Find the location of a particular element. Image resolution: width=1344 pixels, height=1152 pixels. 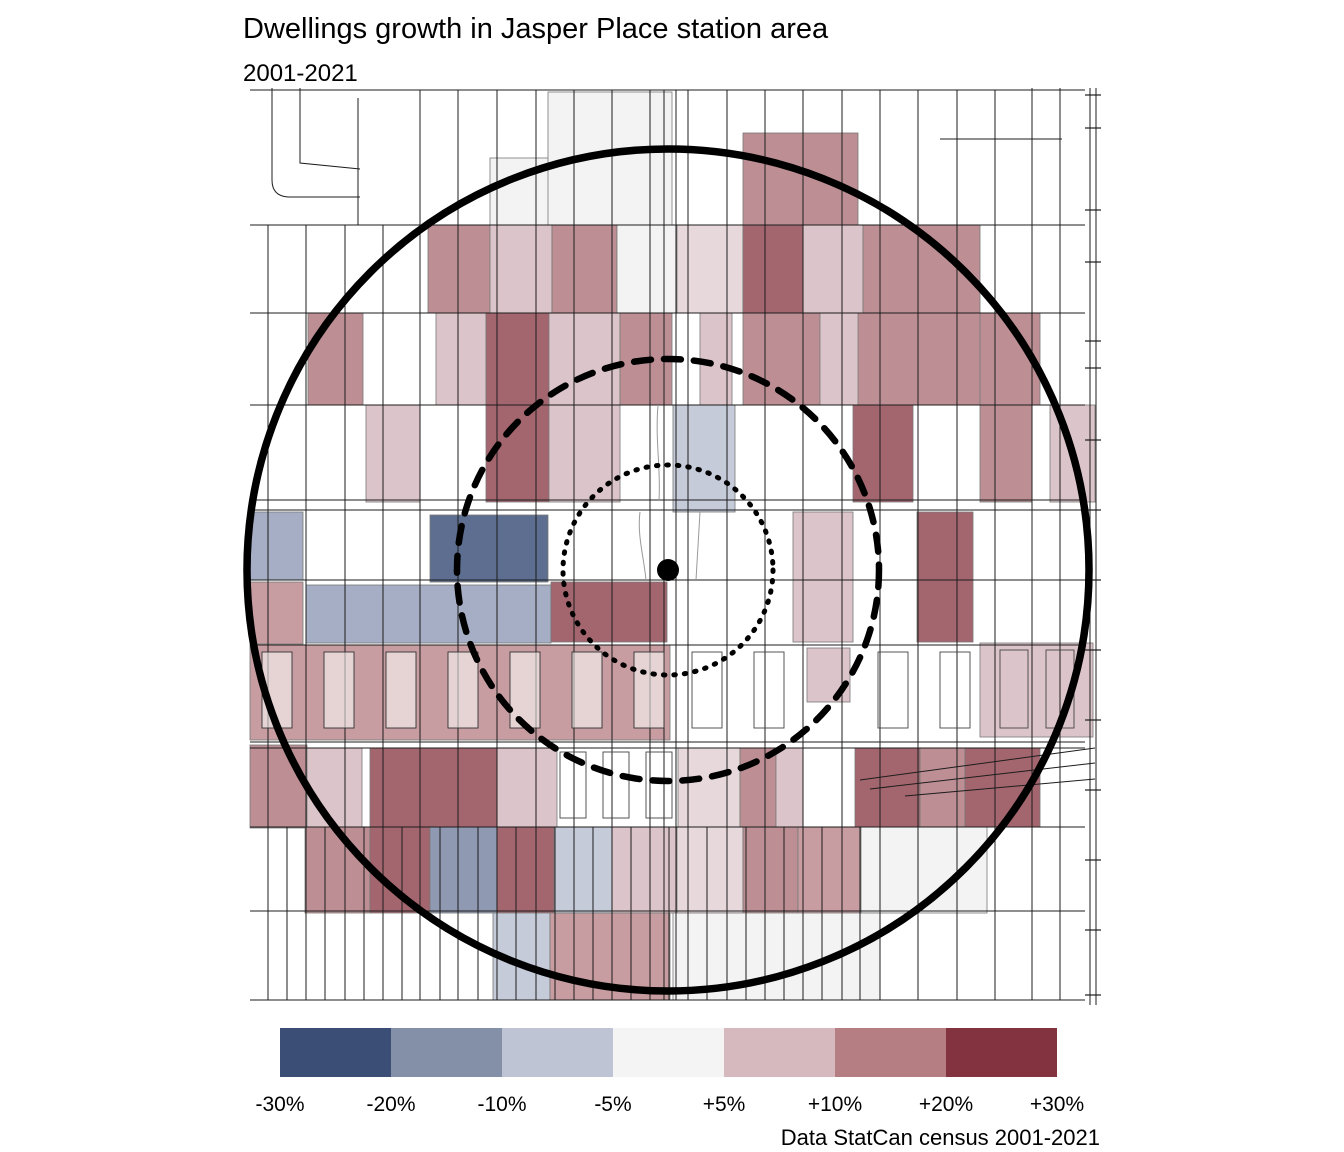

legend-label: +5% is located at coordinates (724, 1104).